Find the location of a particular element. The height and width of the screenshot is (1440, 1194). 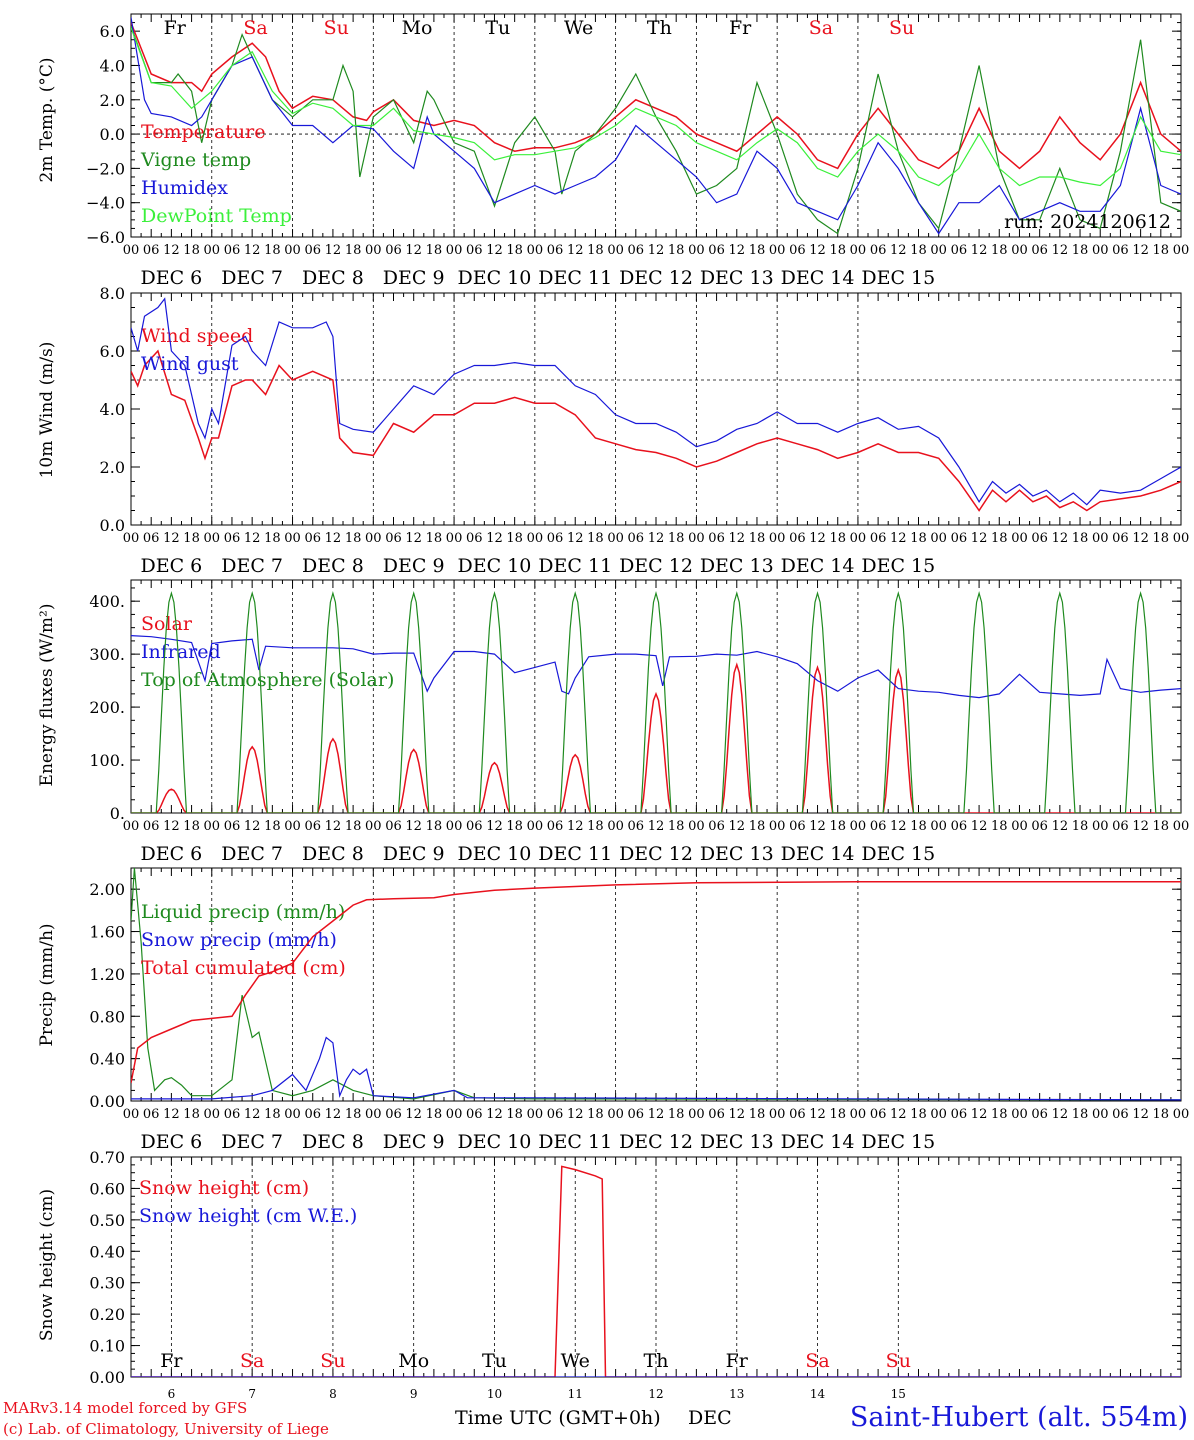

weekday-label: Sa is located at coordinates (255, 28).